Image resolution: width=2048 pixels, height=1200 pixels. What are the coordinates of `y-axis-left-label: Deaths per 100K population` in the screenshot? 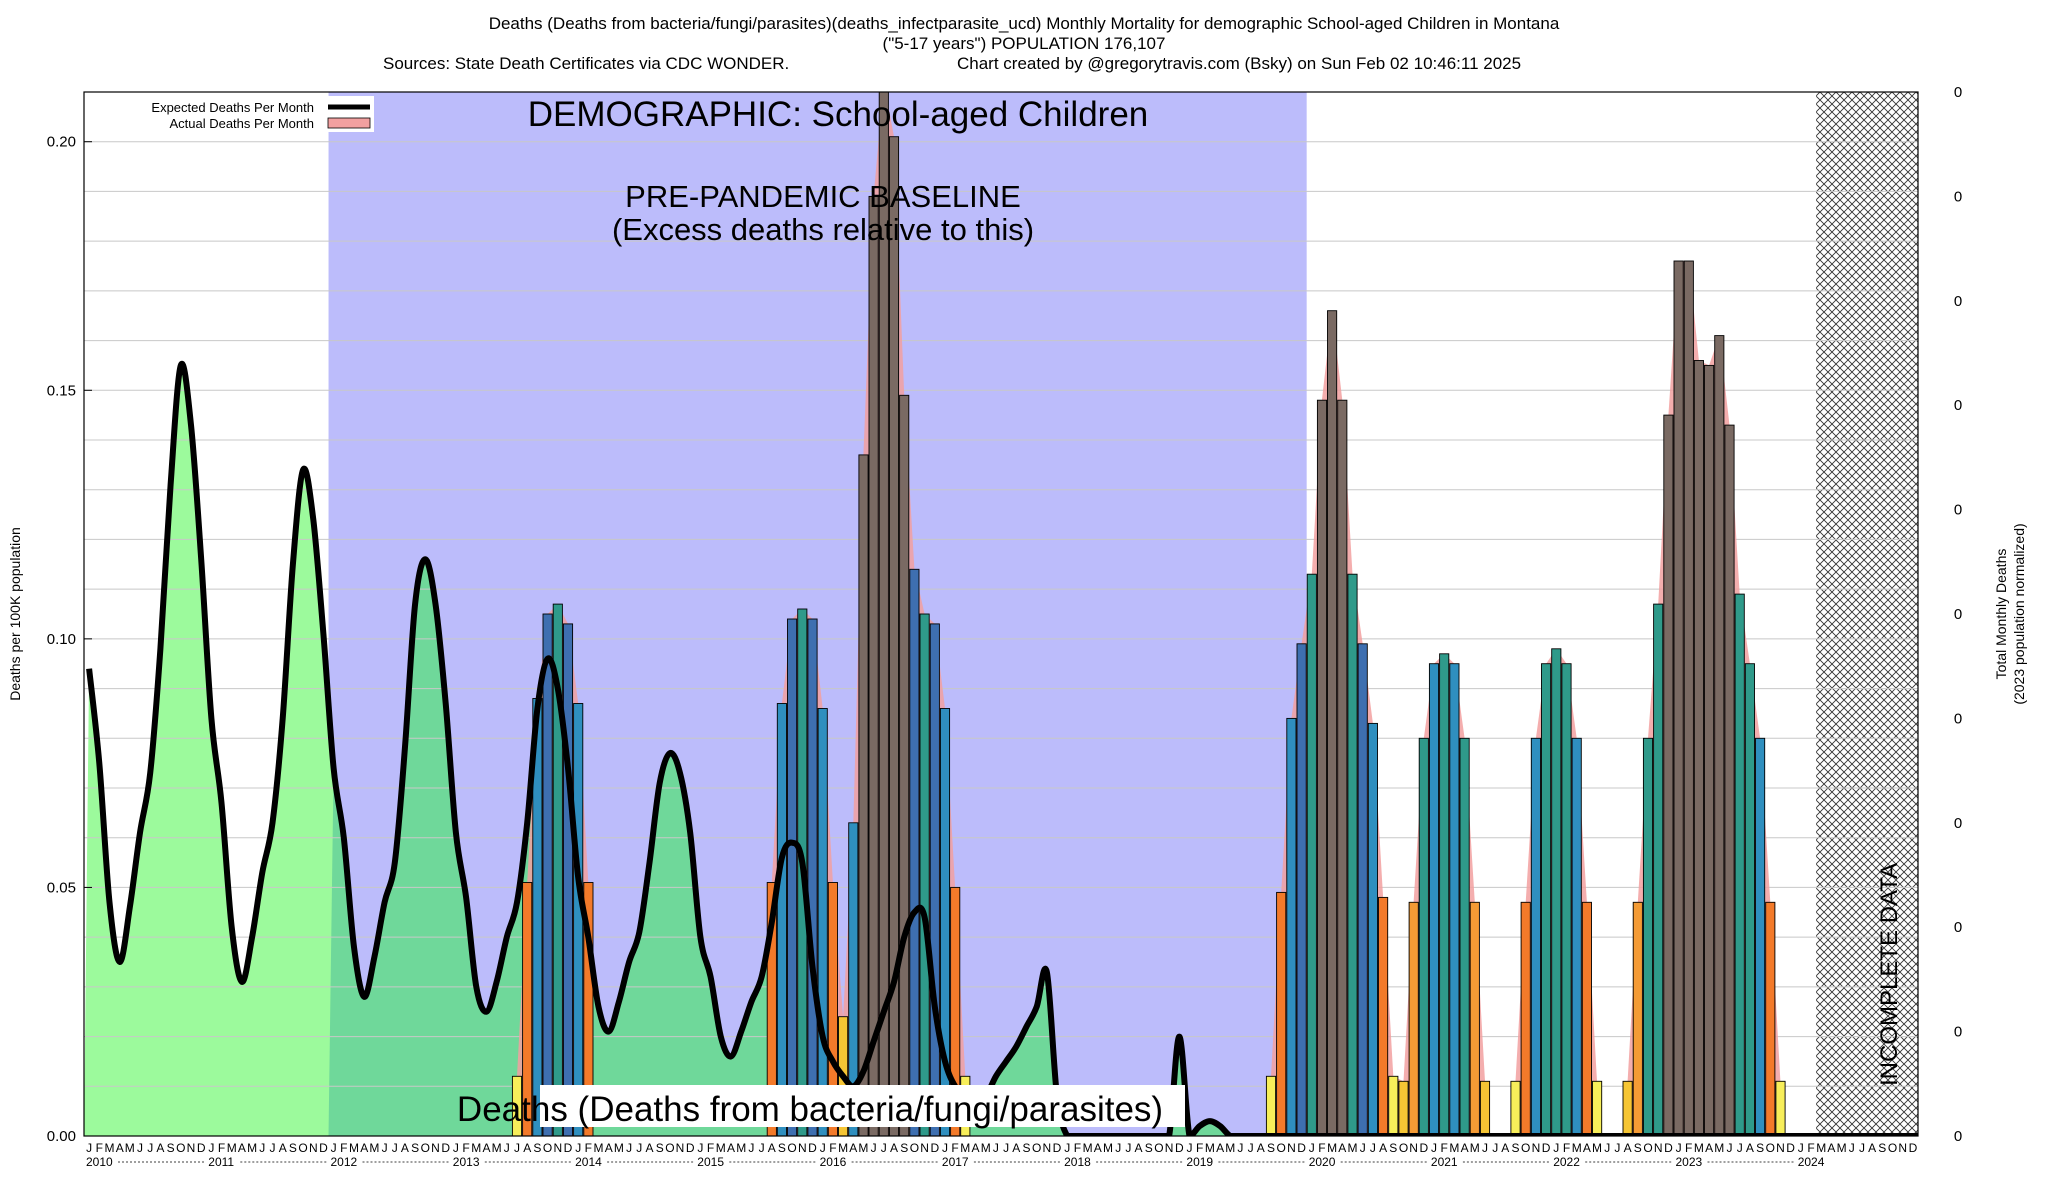 It's located at (15, 614).